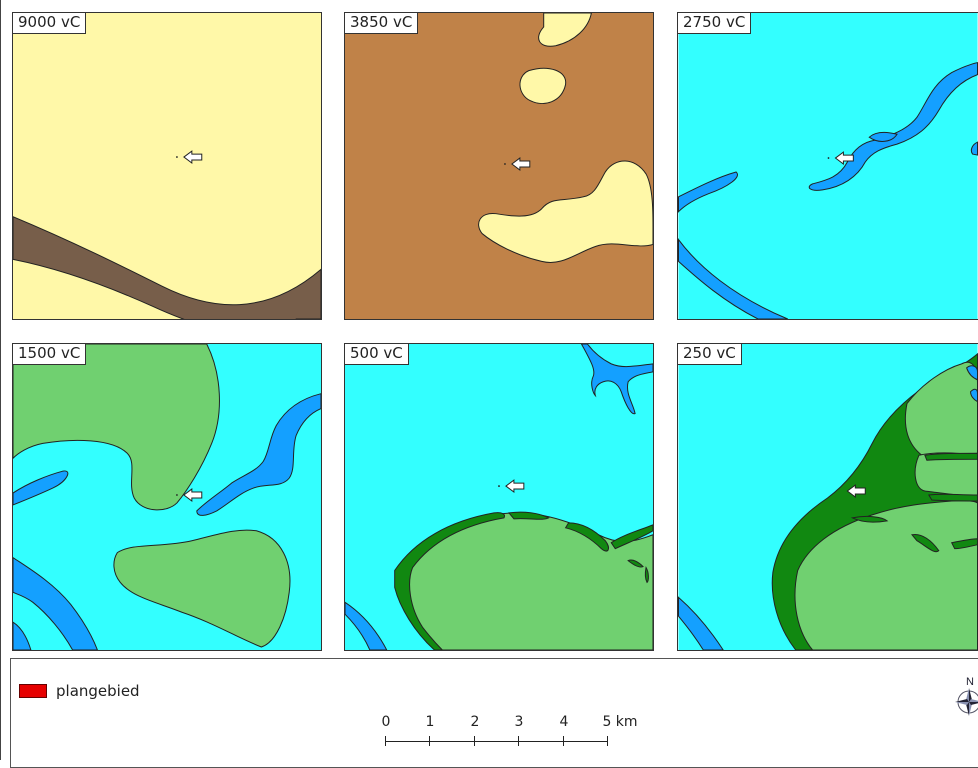  I want to click on map-3850-svg, so click(499, 166).